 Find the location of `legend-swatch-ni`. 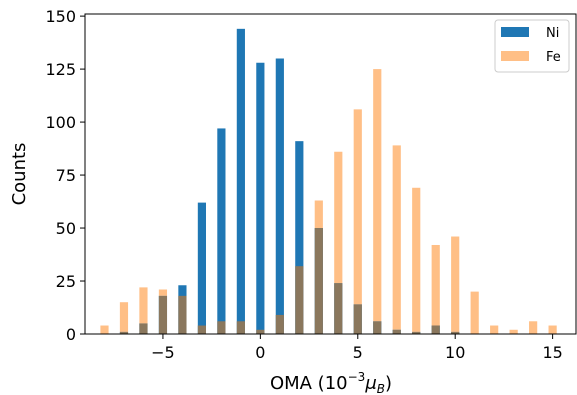

legend-swatch-ni is located at coordinates (515, 32).